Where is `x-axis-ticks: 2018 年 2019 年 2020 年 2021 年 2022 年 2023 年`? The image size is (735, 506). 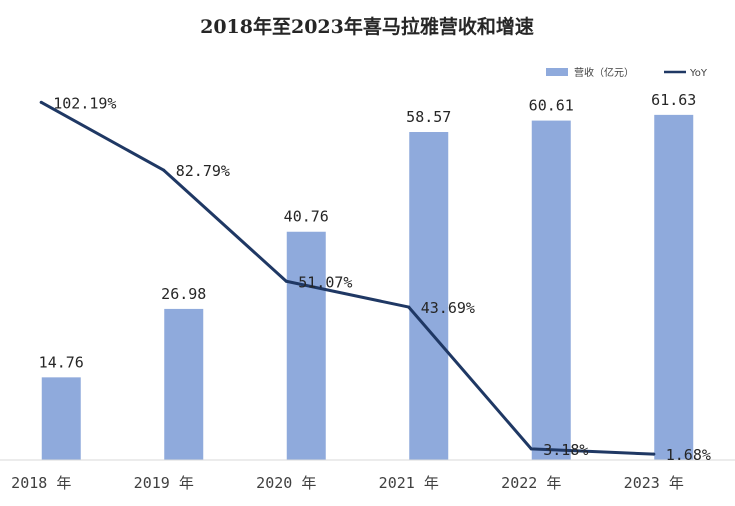
x-axis-ticks: 2018 年 2019 年 2020 年 2021 年 2022 年 2023 年 is located at coordinates (347, 483).